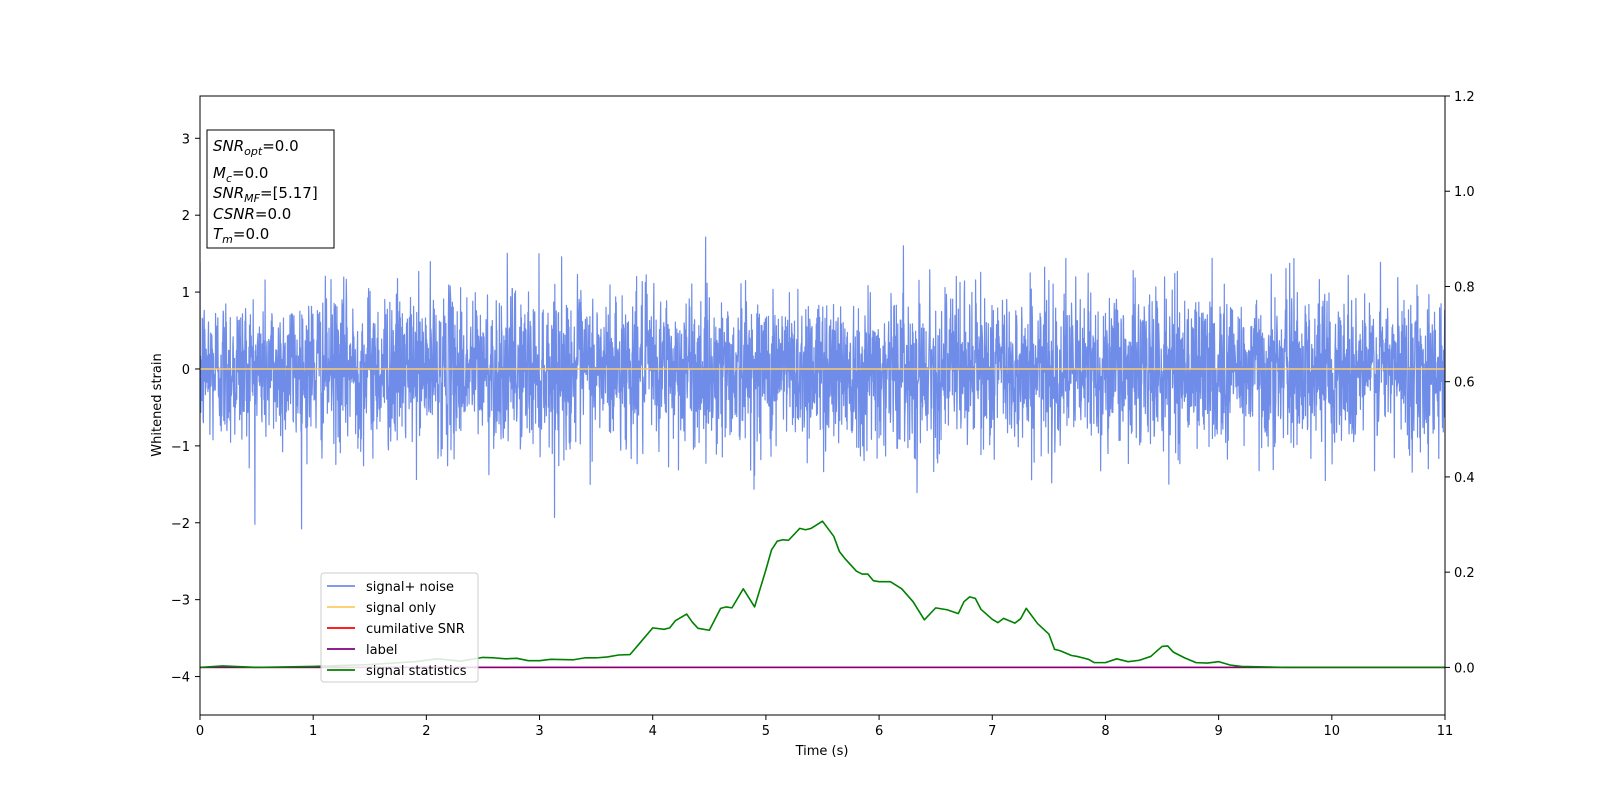 The height and width of the screenshot is (800, 1600). I want to click on info-line: CSNR=0.0, so click(252, 214).